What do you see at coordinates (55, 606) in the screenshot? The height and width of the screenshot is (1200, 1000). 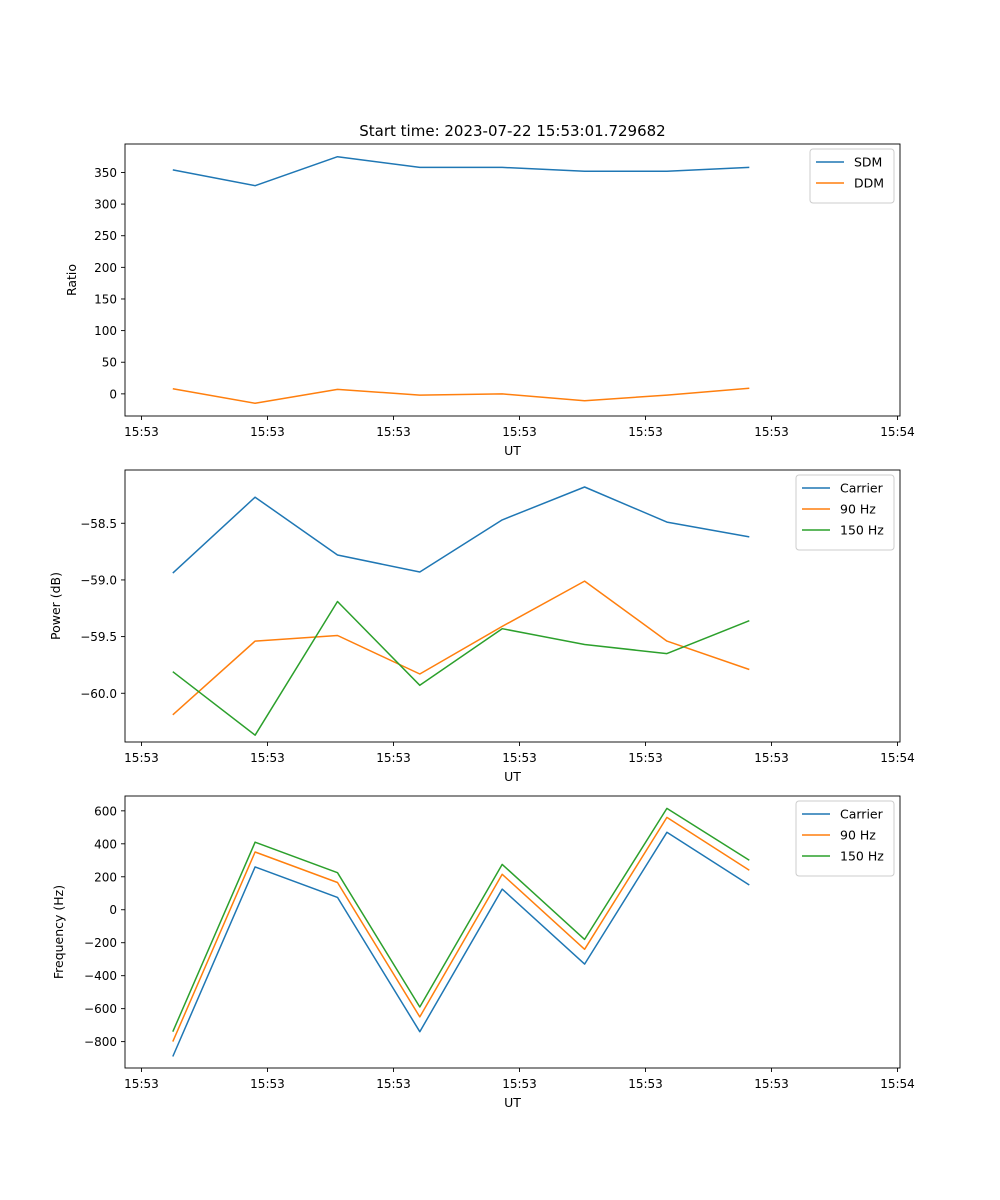 I see `y-axis-label: Power (dB)` at bounding box center [55, 606].